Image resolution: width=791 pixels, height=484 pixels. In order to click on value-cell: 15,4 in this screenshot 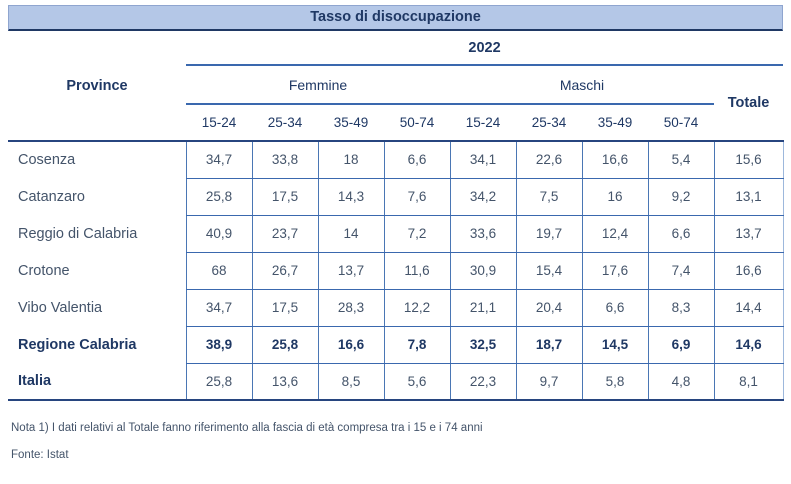, I will do `click(548, 271)`.